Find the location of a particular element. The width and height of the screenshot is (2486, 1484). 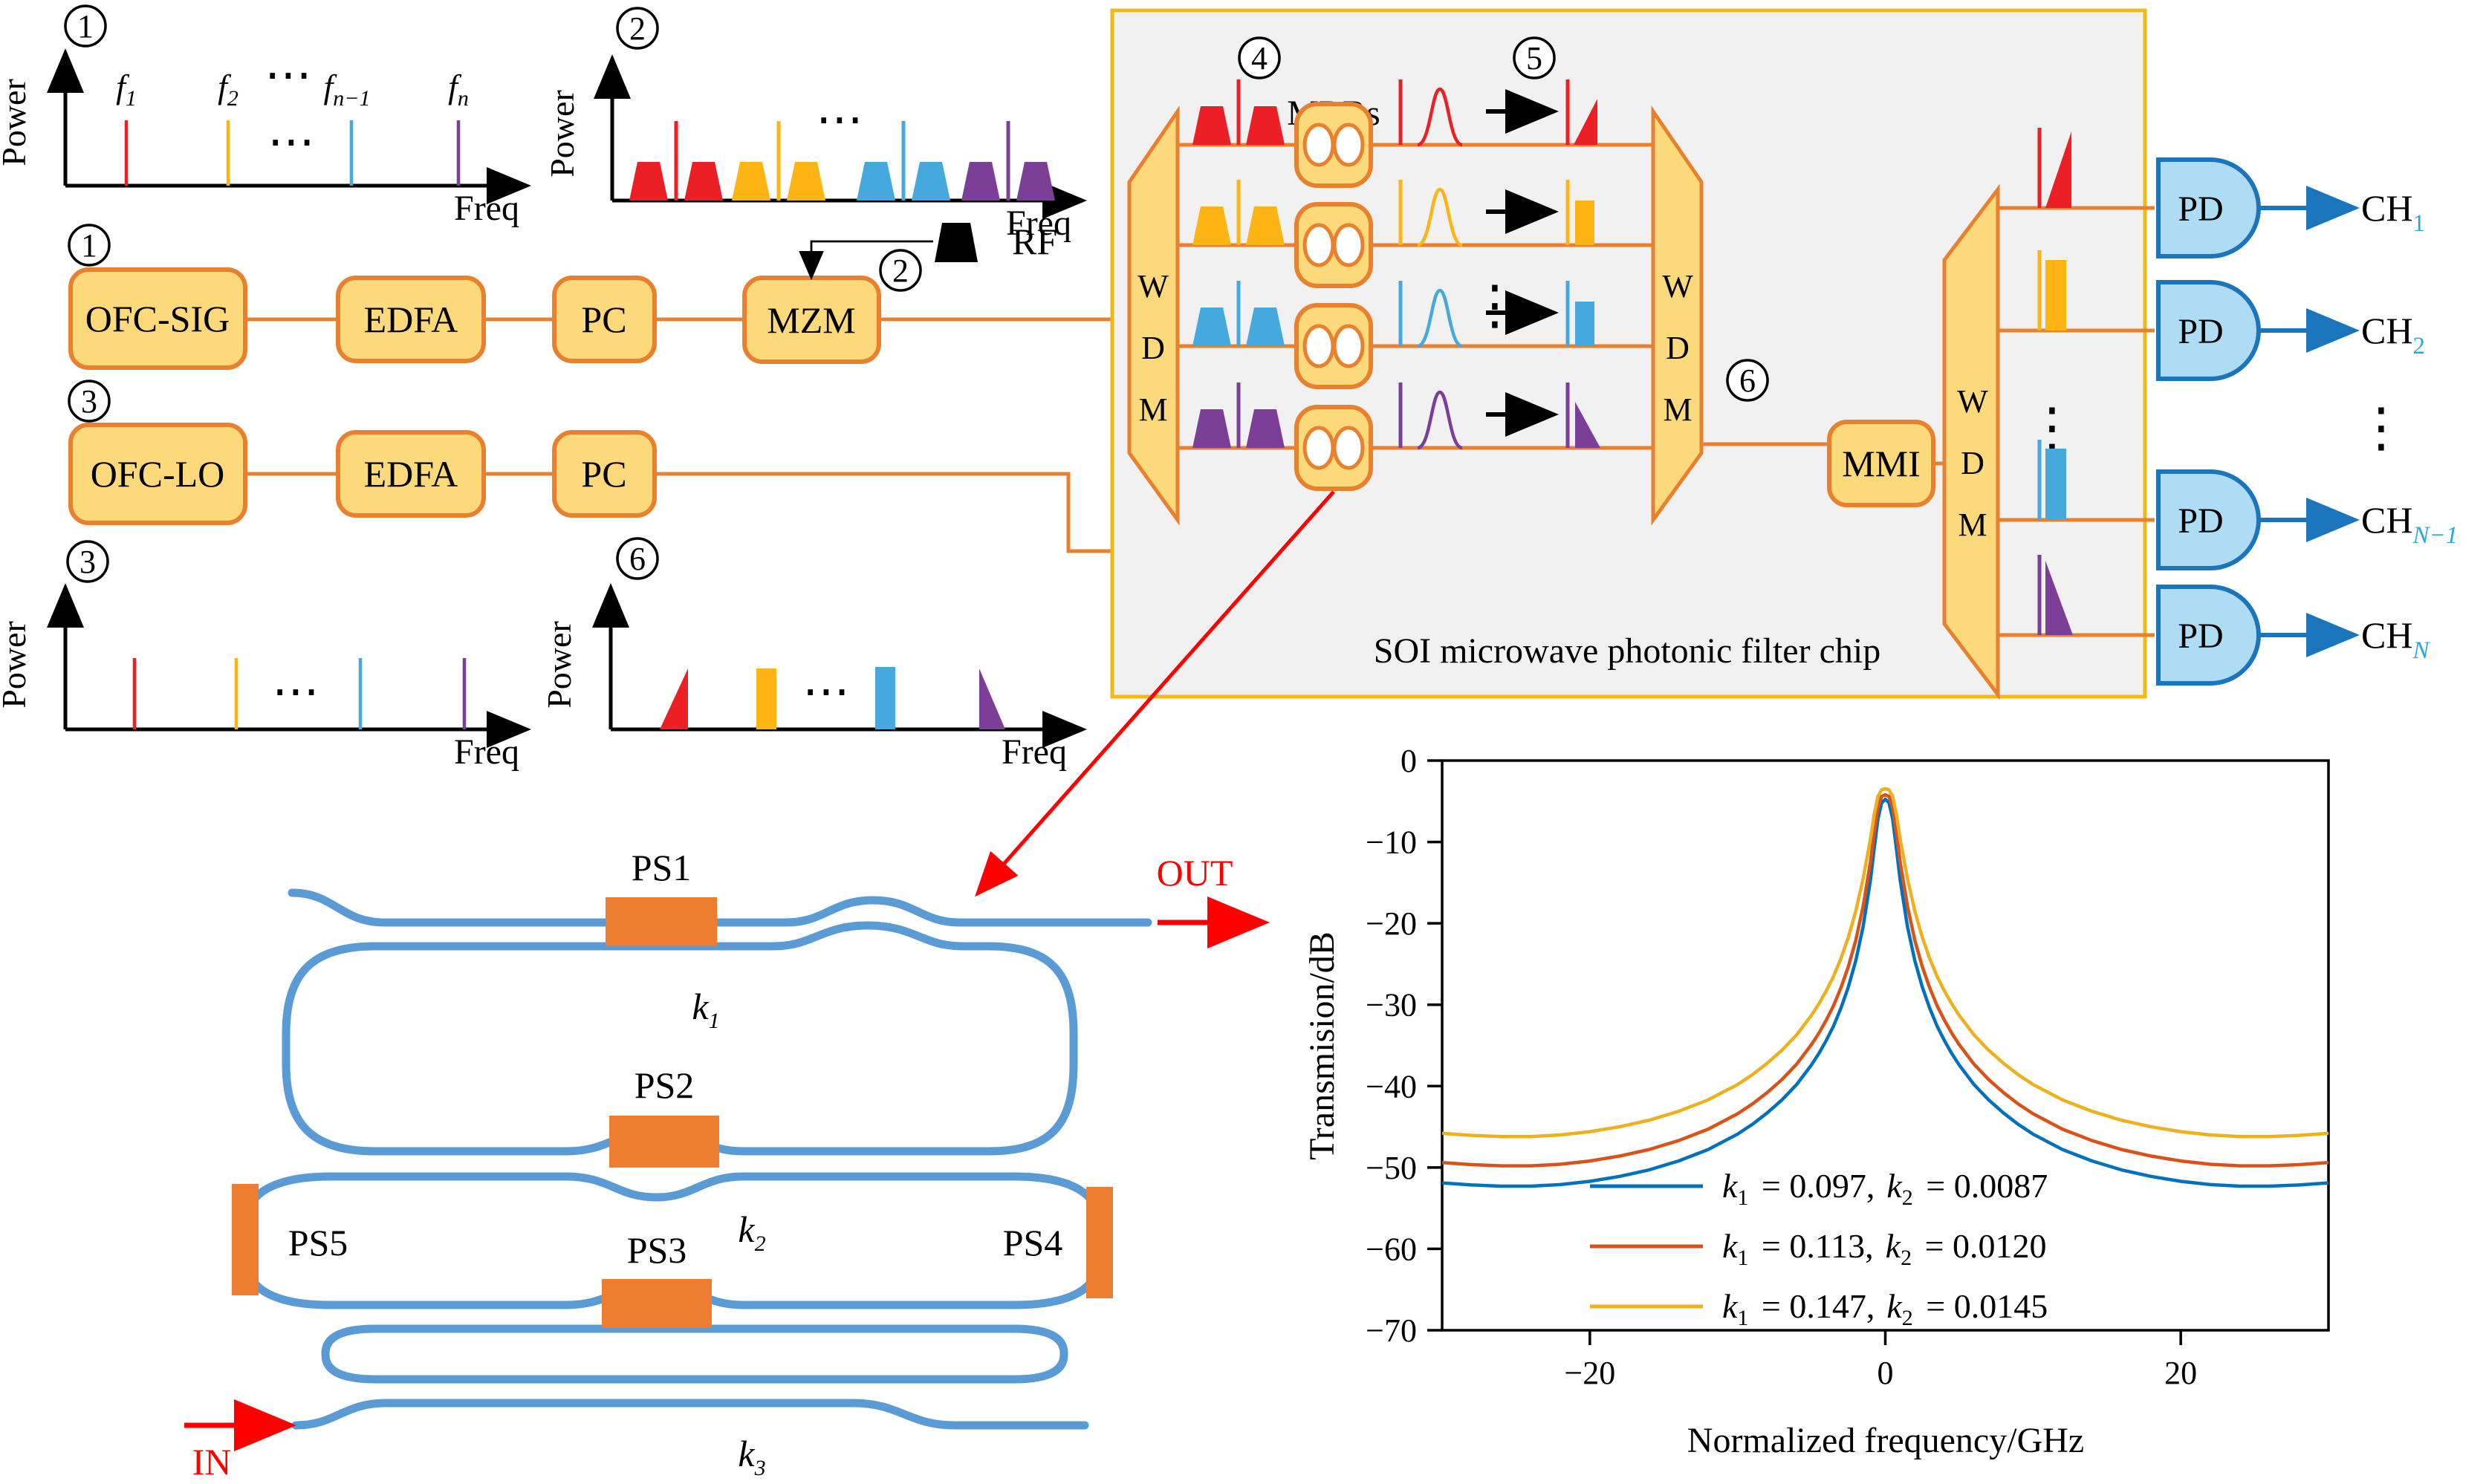

output-ellipsis: ⋮ is located at coordinates (2052, 427).